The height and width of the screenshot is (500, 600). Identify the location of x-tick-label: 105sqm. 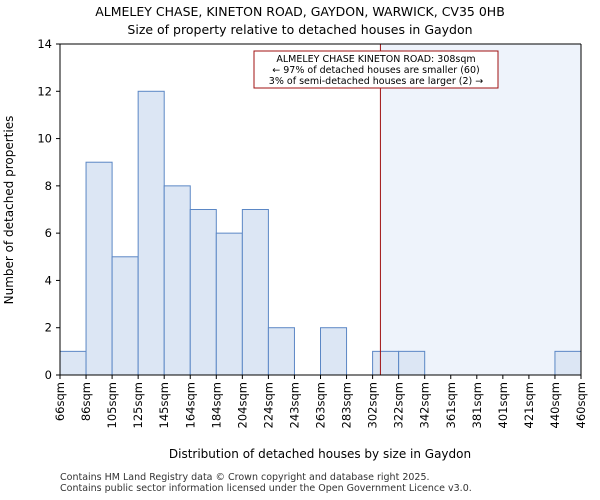
(112, 405).